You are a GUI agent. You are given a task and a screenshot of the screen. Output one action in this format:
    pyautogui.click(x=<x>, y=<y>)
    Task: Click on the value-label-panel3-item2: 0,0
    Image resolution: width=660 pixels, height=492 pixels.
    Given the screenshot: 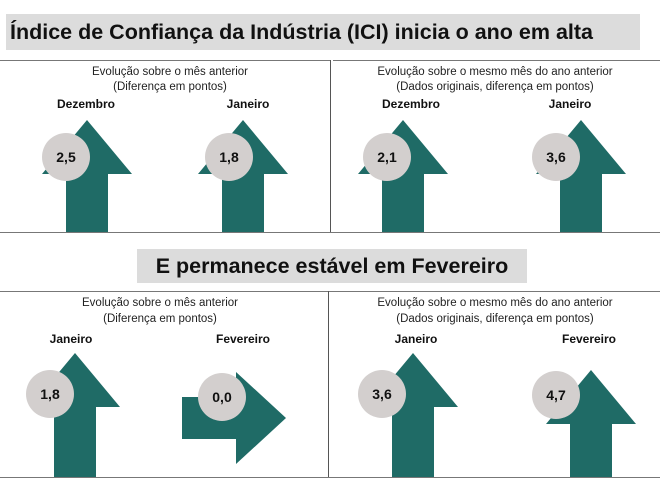 What is the action you would take?
    pyautogui.click(x=222, y=397)
    